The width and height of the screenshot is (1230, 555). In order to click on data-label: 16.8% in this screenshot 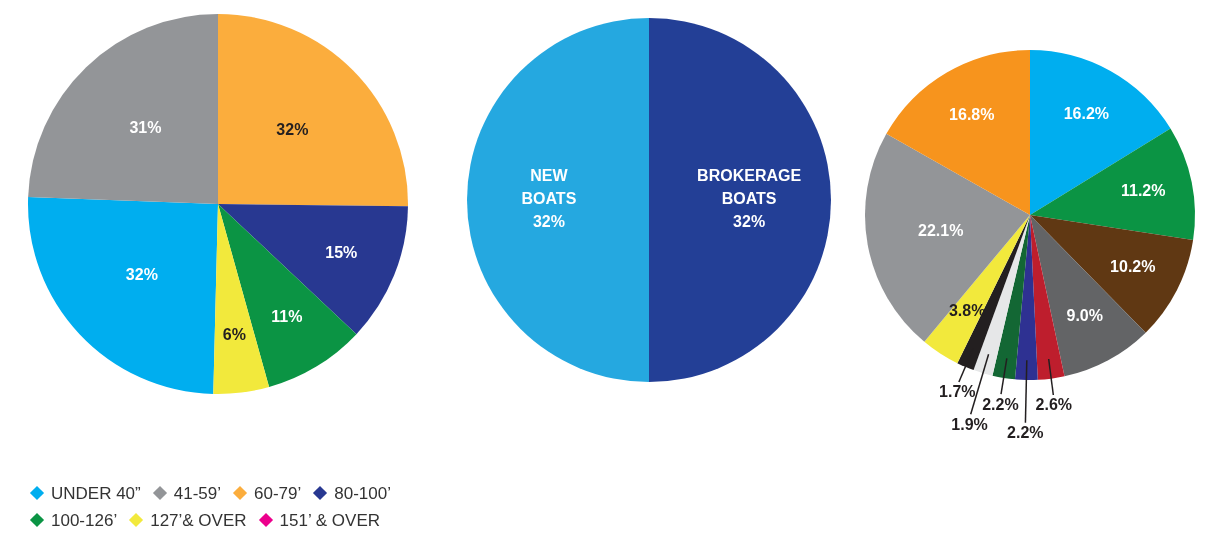, I will do `click(972, 114)`.